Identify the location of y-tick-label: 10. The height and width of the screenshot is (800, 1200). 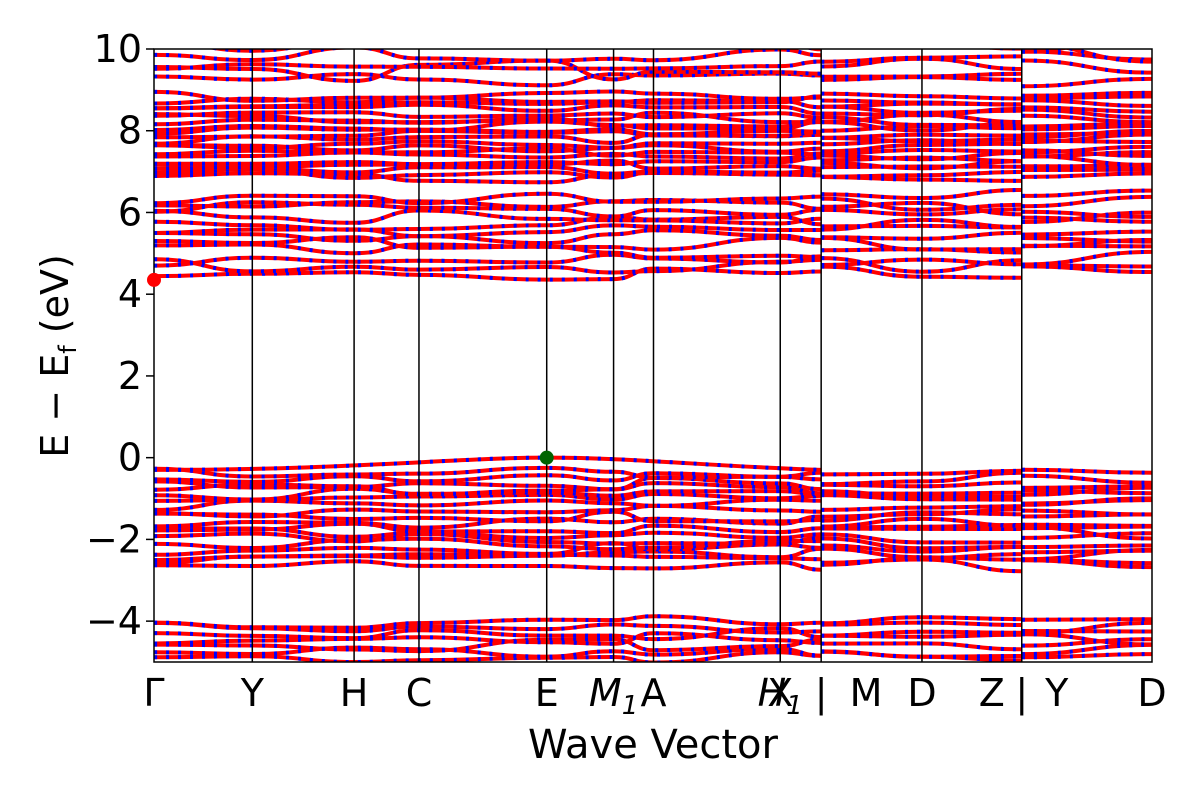
(118, 49).